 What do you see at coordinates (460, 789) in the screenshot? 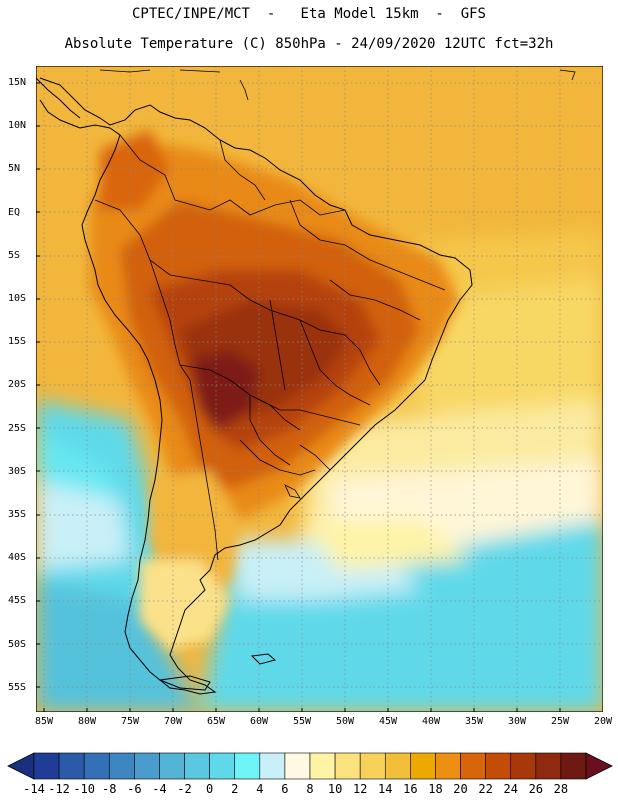
I see `colorbar-label: 20` at bounding box center [460, 789].